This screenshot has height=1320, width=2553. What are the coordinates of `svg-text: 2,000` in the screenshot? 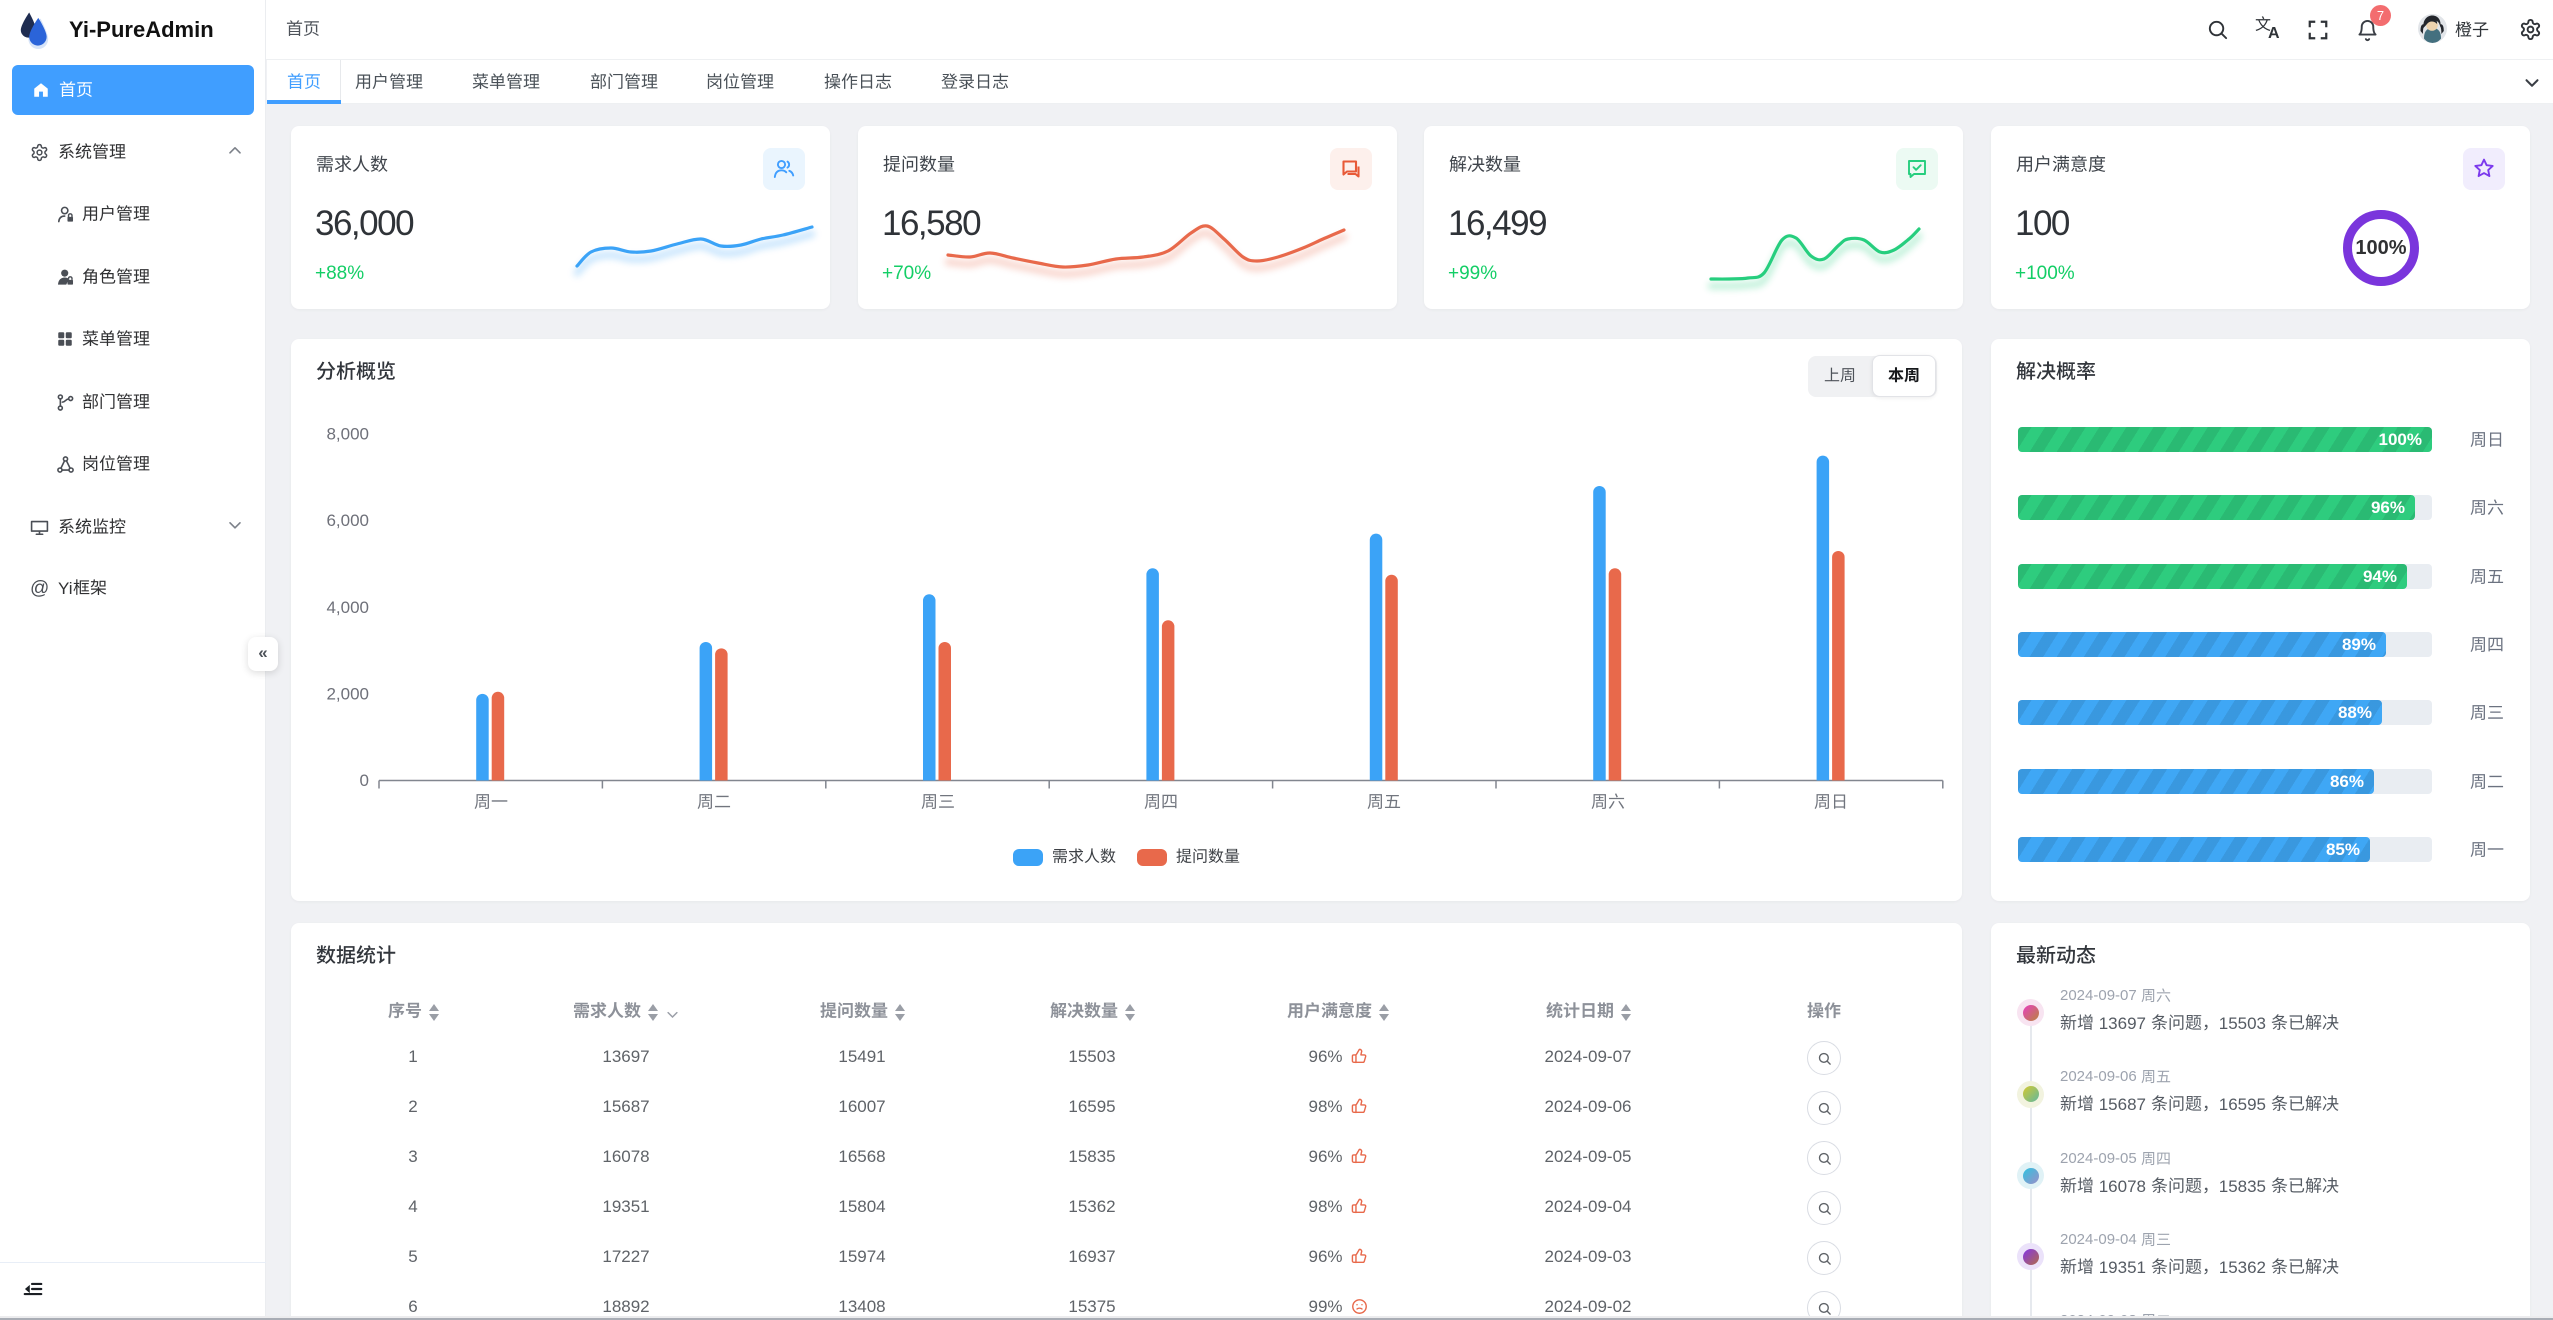 It's located at (347, 693).